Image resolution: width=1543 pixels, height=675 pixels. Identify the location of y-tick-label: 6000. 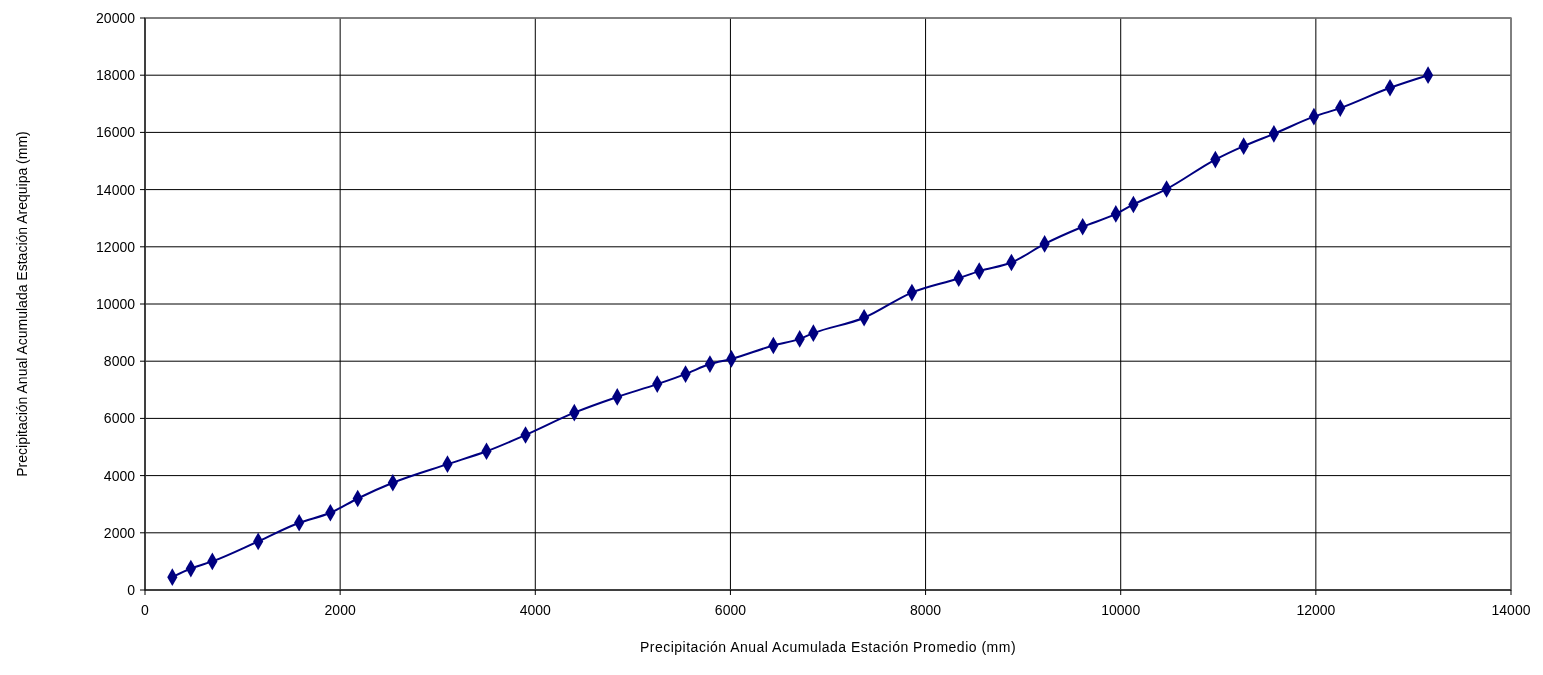
(119, 418).